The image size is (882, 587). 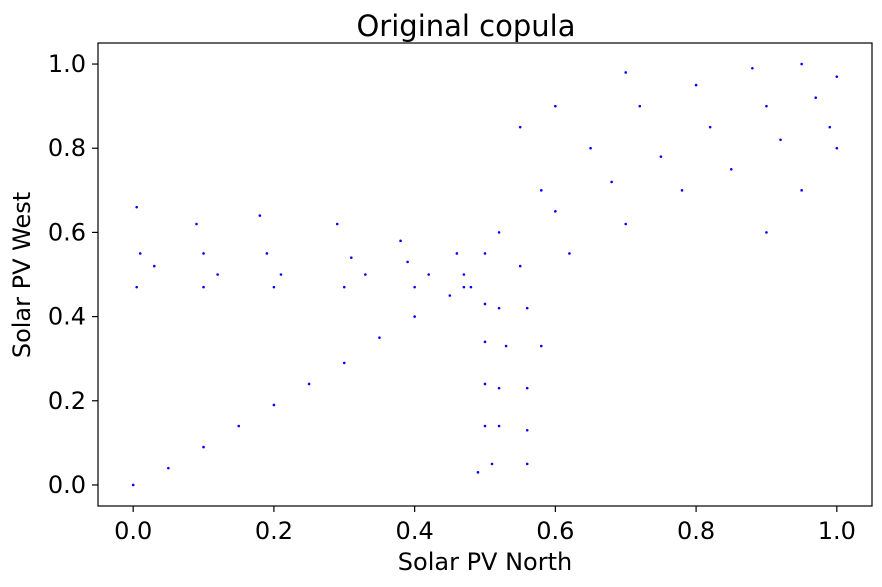 What do you see at coordinates (274, 531) in the screenshot?
I see `x-tick-label: 0.2` at bounding box center [274, 531].